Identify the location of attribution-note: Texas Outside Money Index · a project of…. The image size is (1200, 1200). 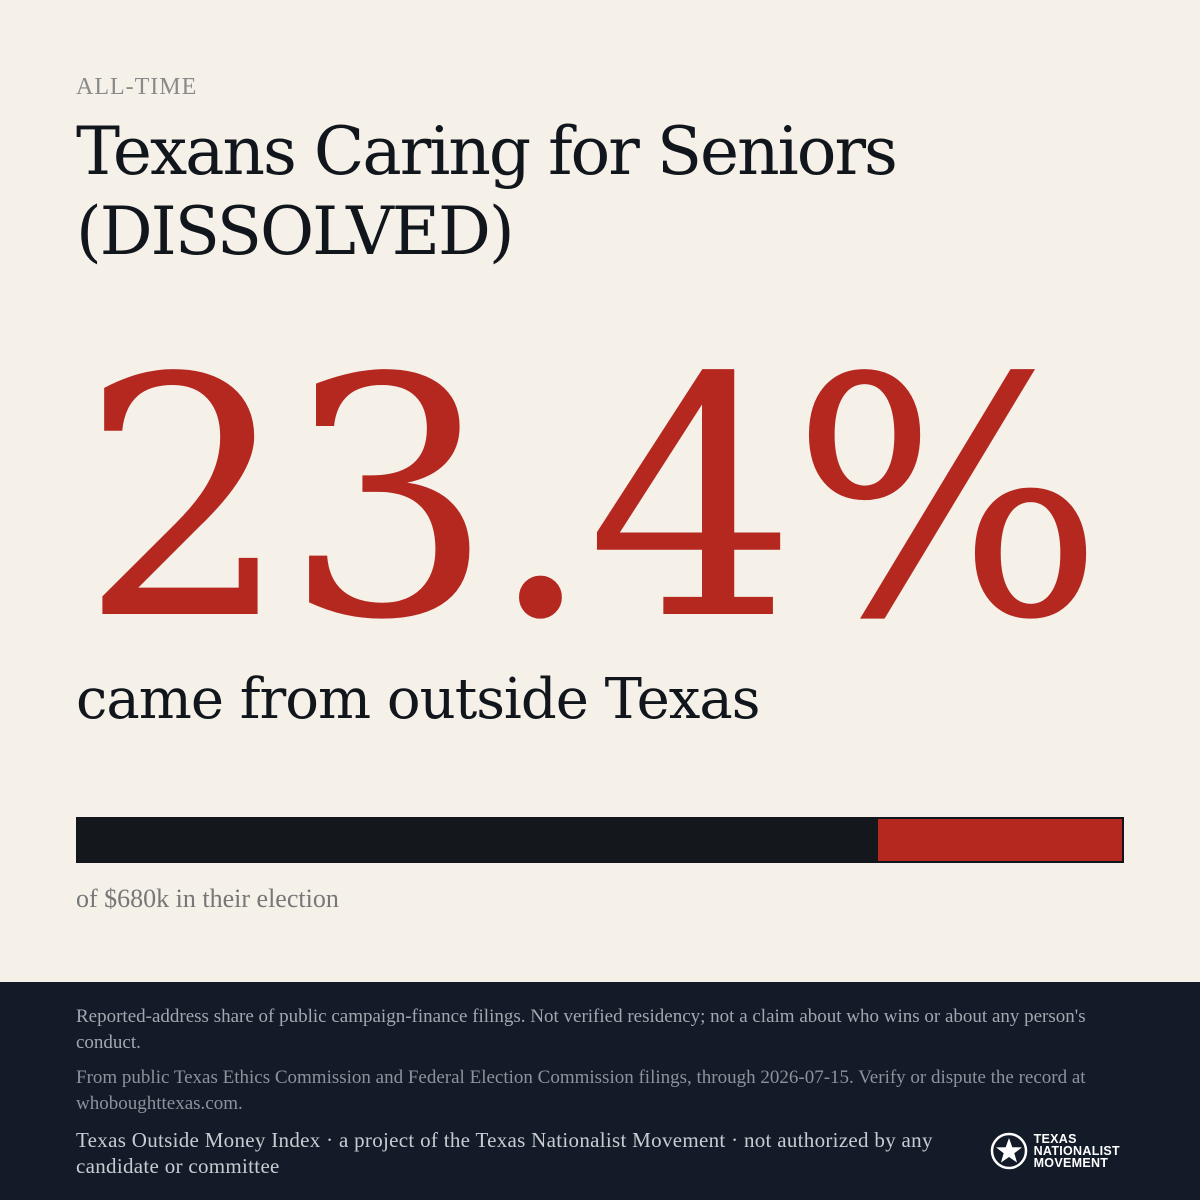
(504, 1153).